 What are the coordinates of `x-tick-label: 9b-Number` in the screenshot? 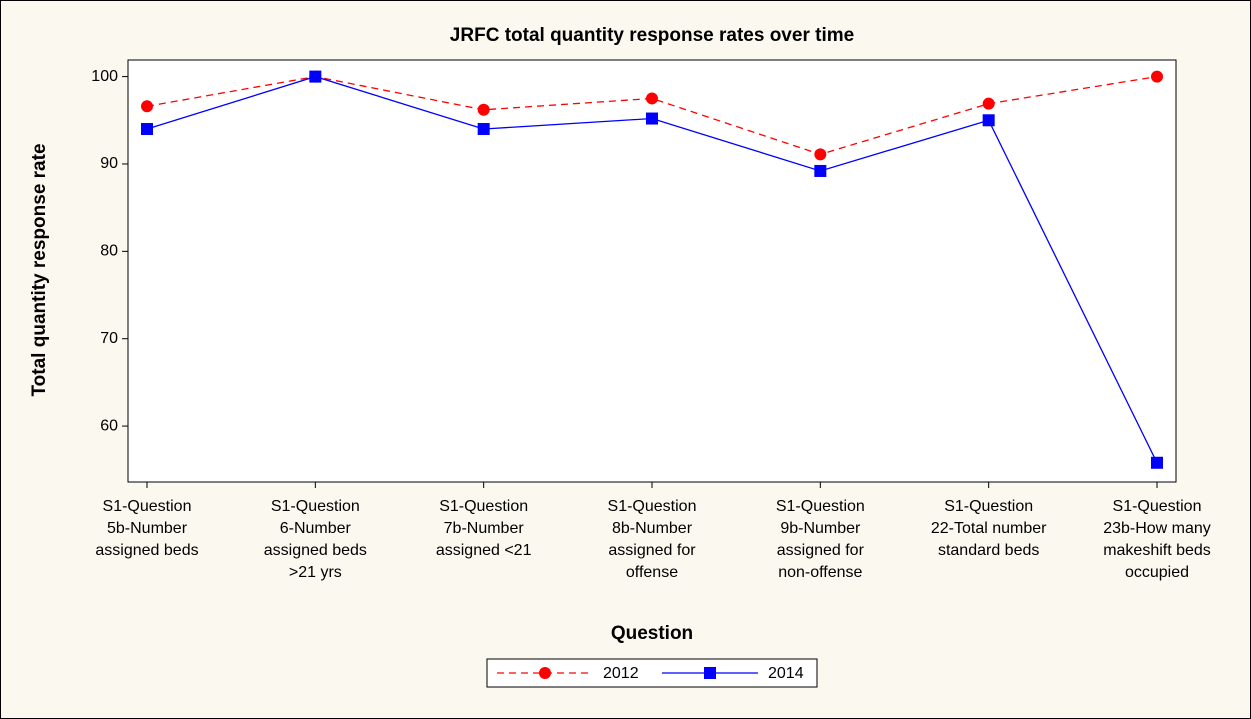 It's located at (820, 528).